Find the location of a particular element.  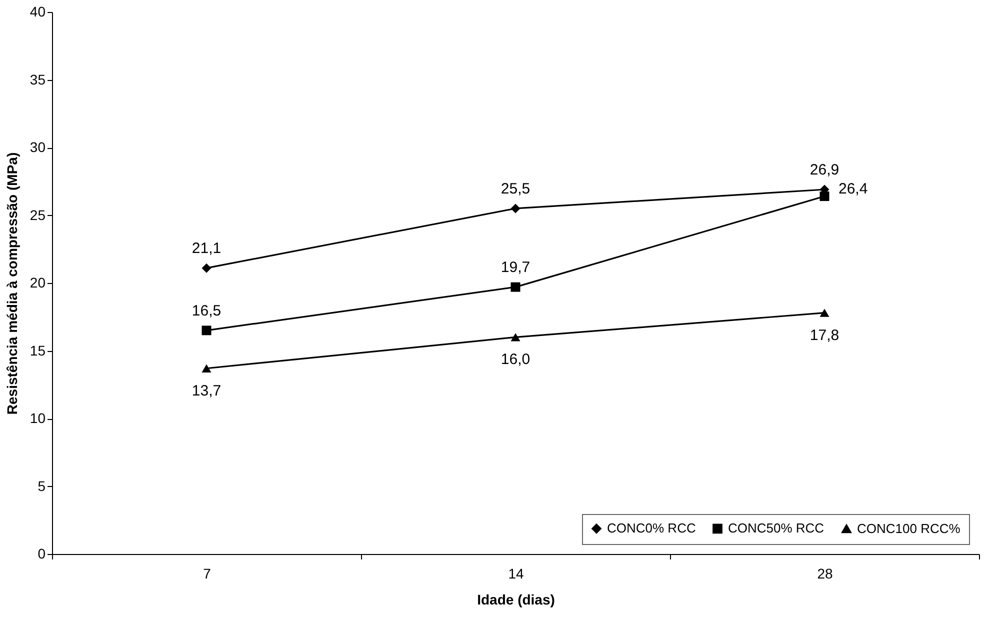

data-label: 17,8 is located at coordinates (825, 335).